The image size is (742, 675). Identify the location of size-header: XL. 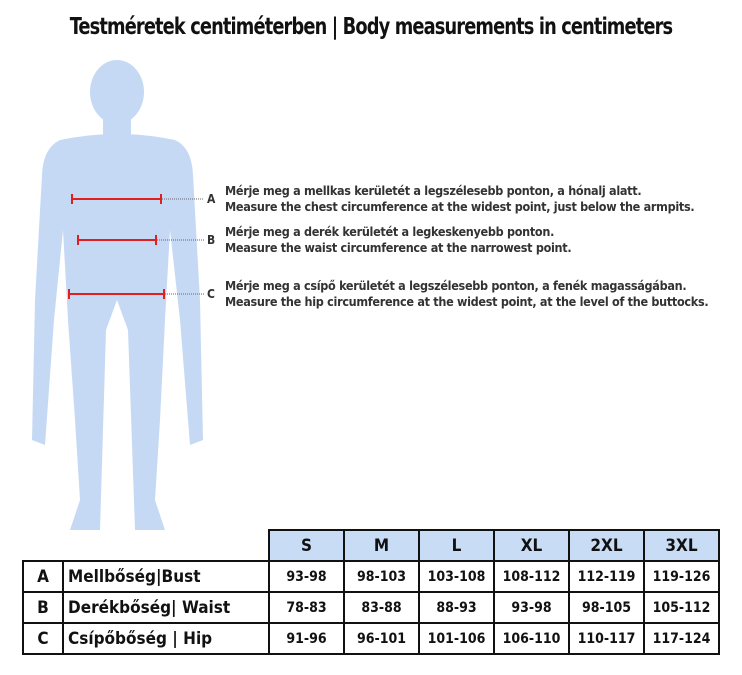
(531, 545).